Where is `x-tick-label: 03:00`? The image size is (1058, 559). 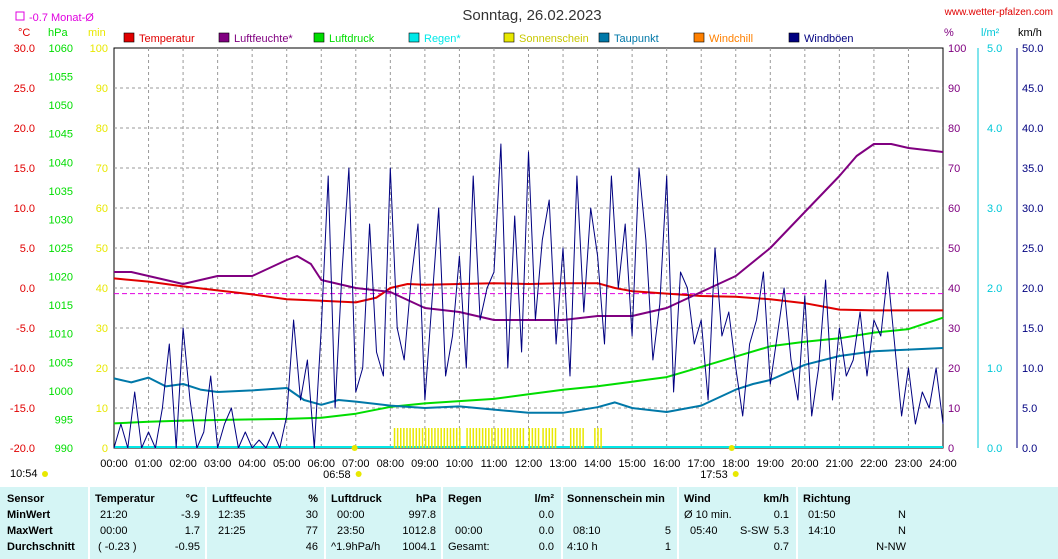
x-tick-label: 03:00 is located at coordinates (218, 464).